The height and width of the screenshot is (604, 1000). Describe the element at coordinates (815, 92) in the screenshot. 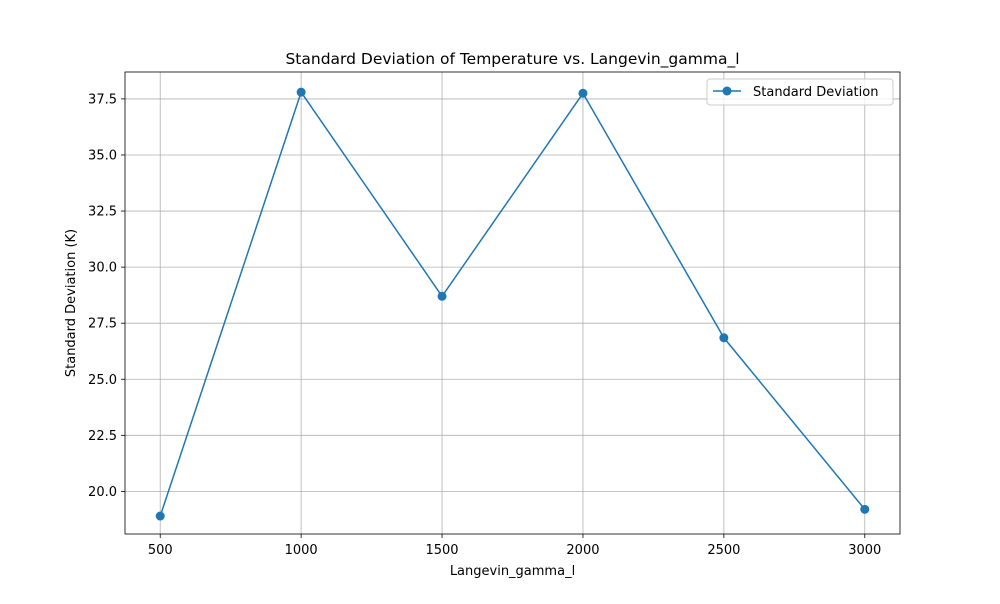

I see `legend-label: Standard Deviation` at that location.